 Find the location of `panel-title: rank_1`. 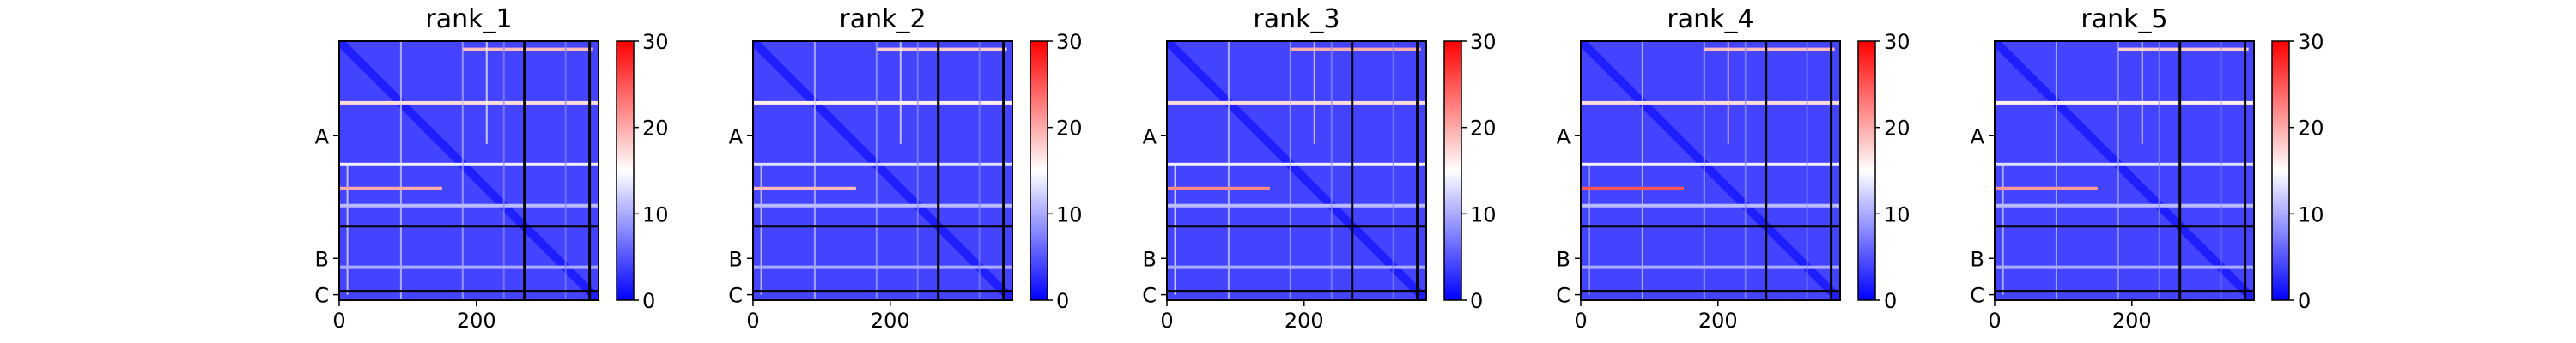

panel-title: rank_1 is located at coordinates (468, 19).